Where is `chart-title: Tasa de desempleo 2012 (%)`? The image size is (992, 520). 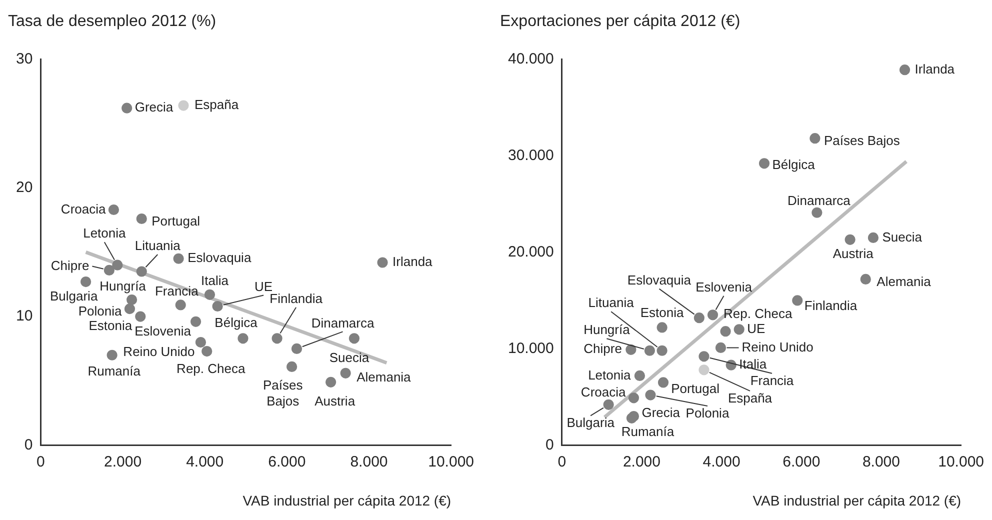
chart-title: Tasa de desempleo 2012 (%) is located at coordinates (112, 21).